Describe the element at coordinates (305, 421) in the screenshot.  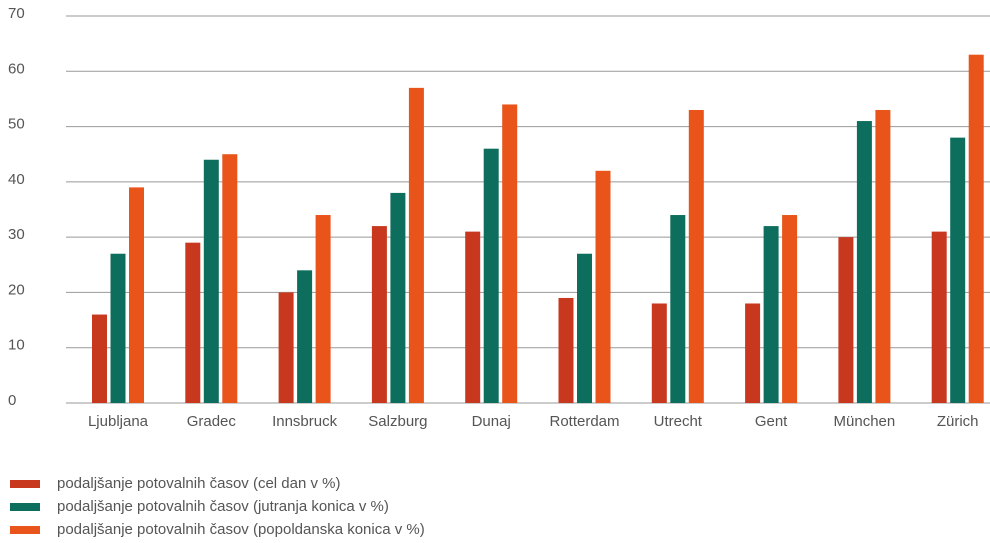
I see `x-tick-label: Innsbruck` at that location.